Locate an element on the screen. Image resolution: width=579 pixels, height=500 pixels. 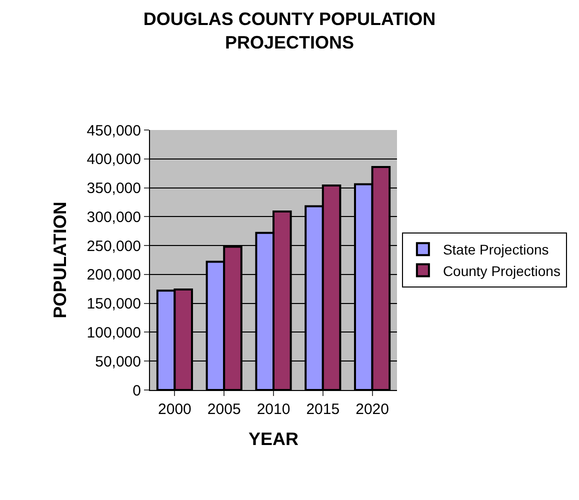
x-tick-label: 2020 is located at coordinates (372, 409).